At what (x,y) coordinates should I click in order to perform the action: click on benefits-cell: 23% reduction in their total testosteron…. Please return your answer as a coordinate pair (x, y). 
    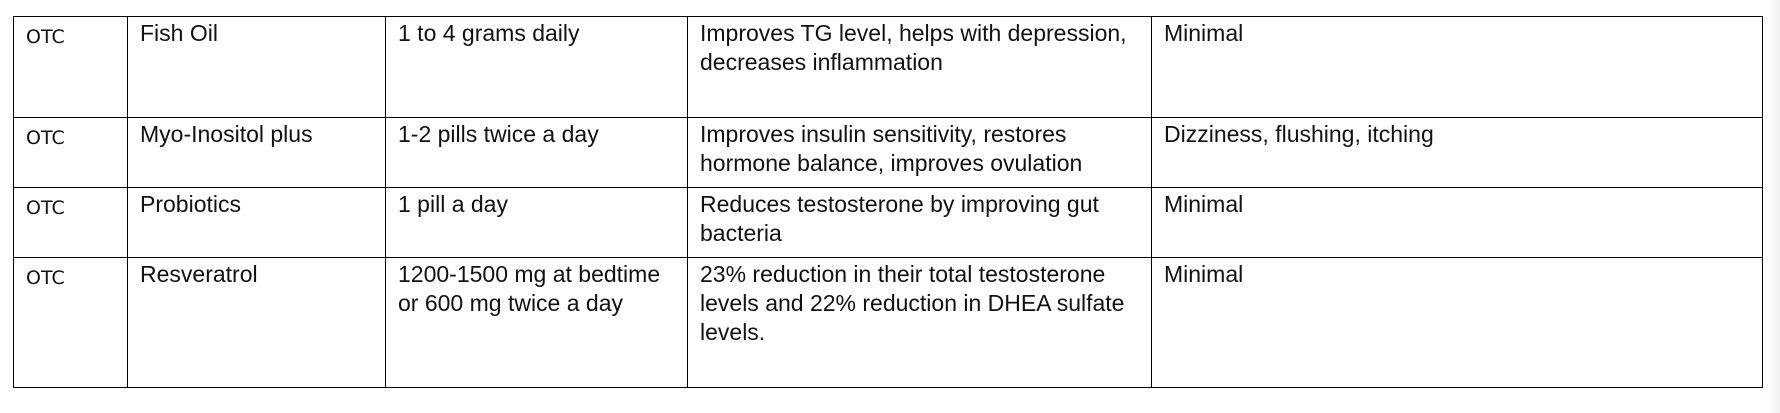
    Looking at the image, I should click on (919, 322).